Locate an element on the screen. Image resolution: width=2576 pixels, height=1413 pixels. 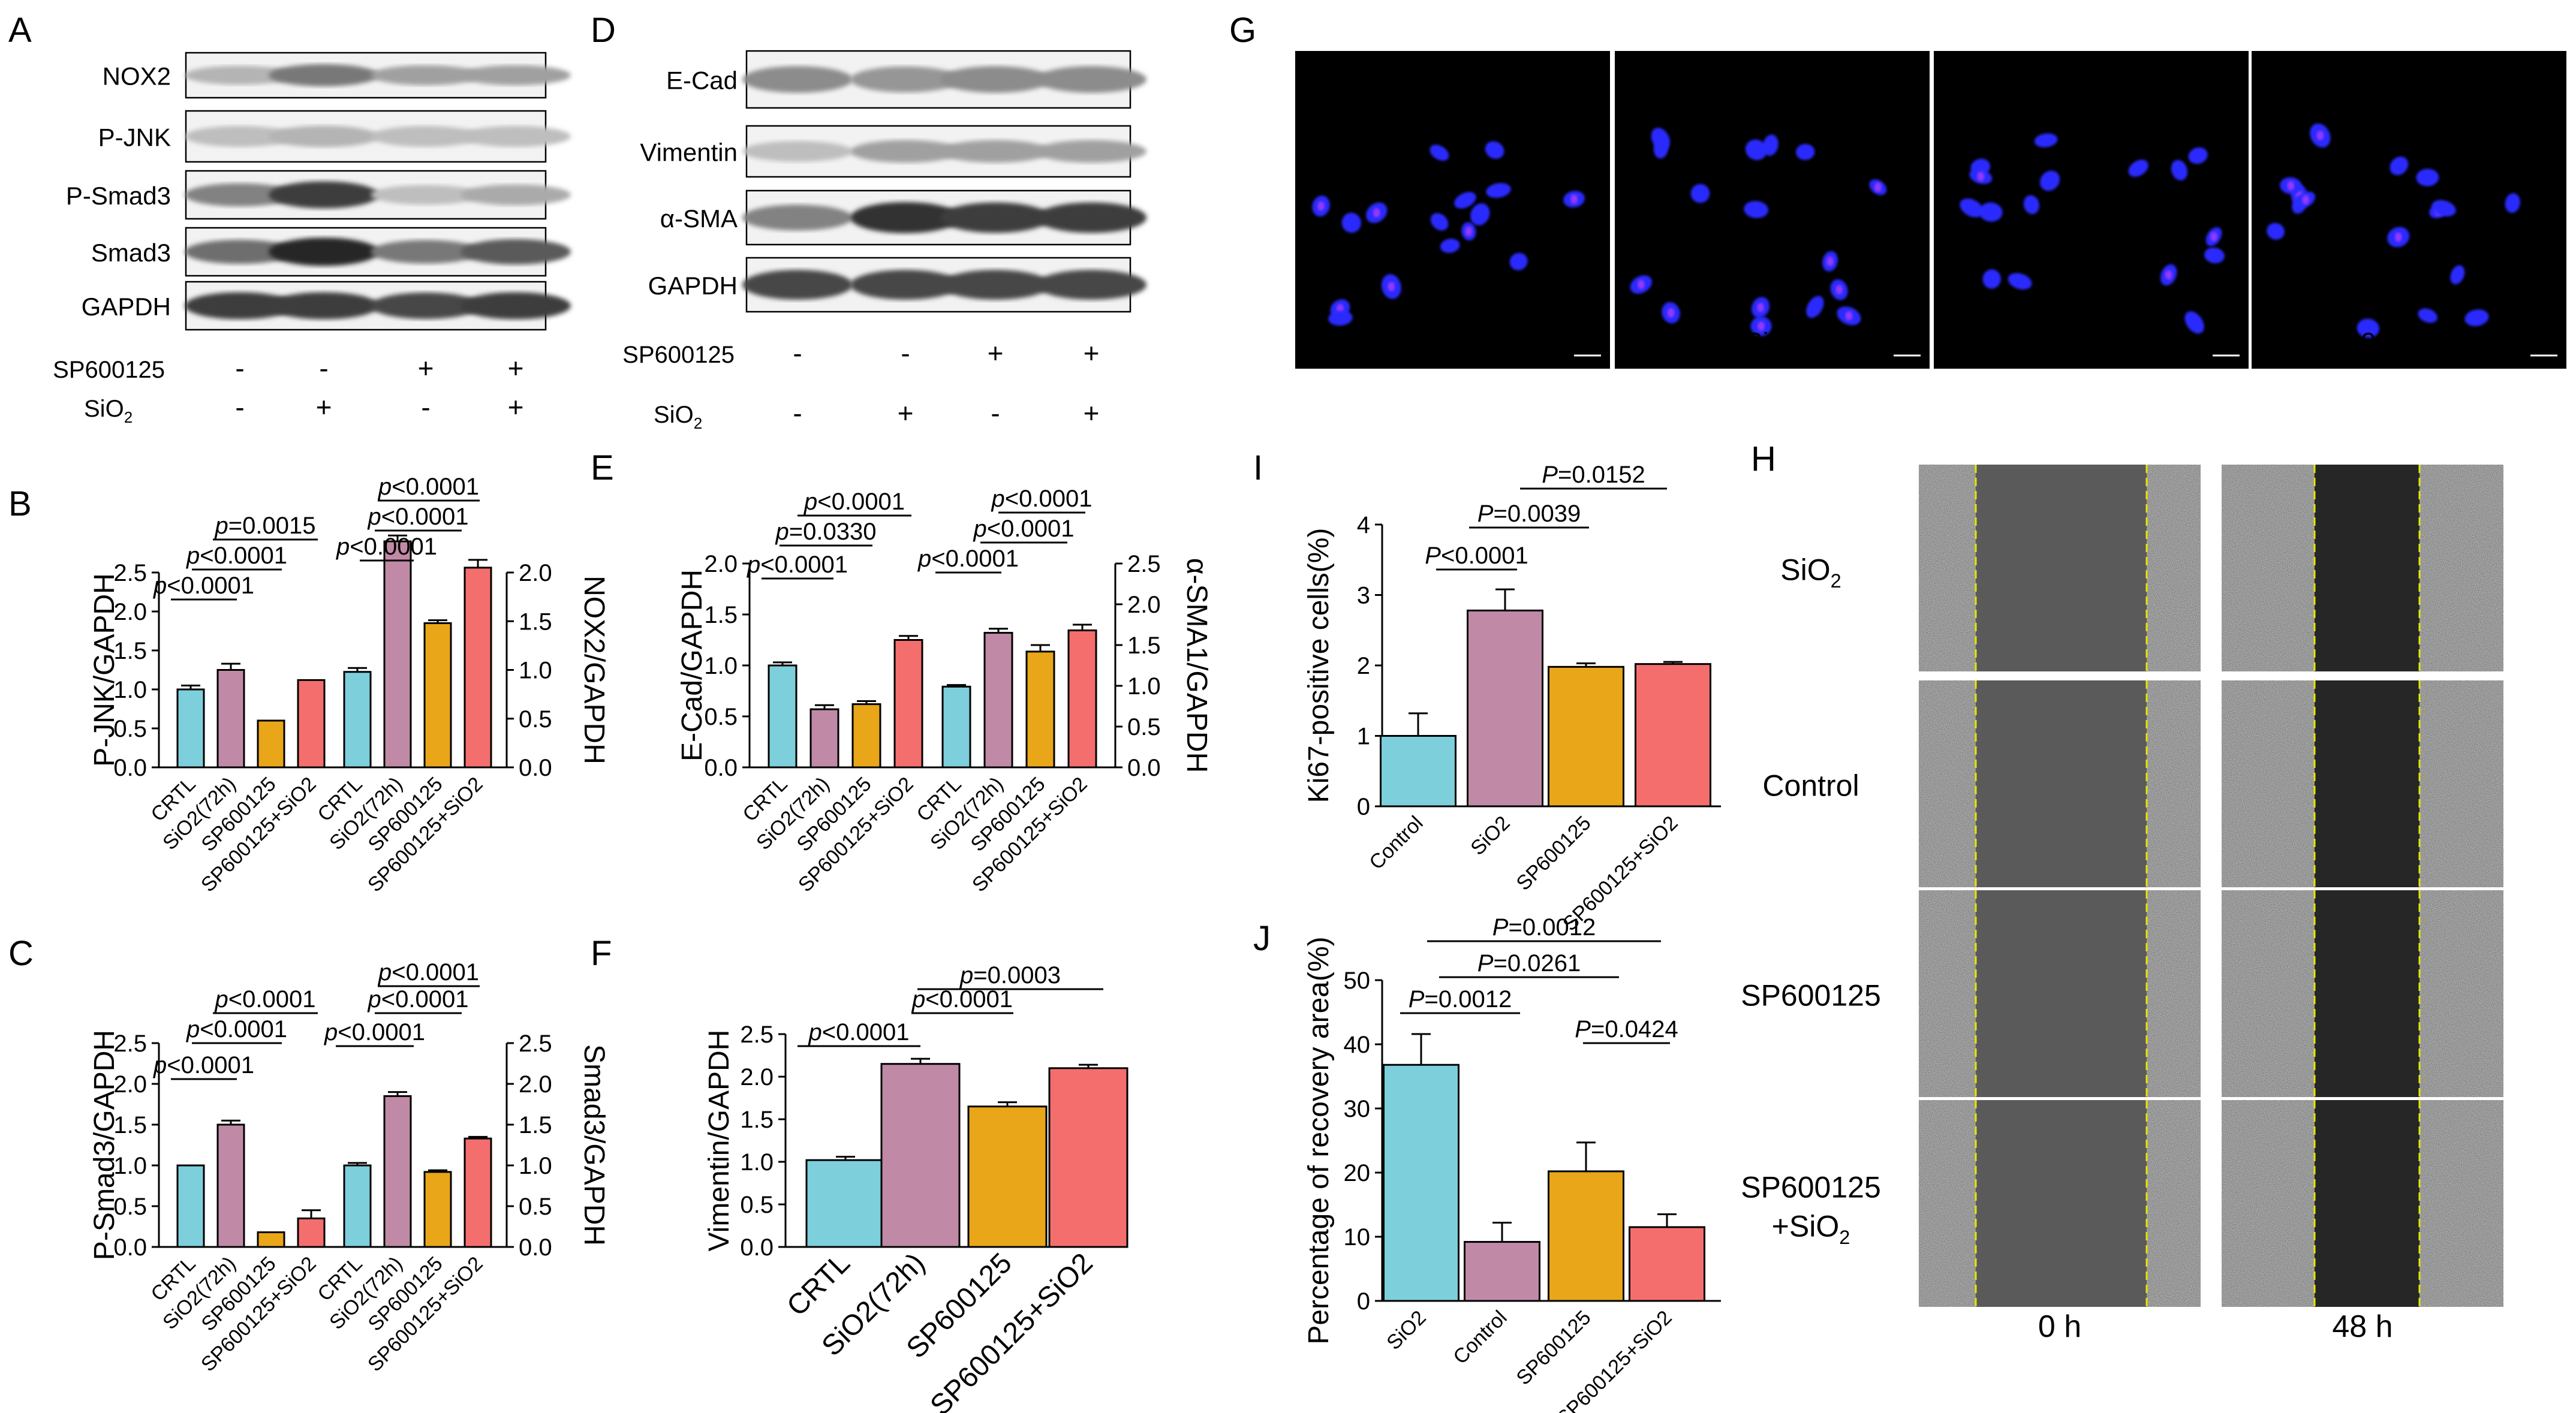
if-stain-dapi: DAPI is located at coordinates (1973, 95).